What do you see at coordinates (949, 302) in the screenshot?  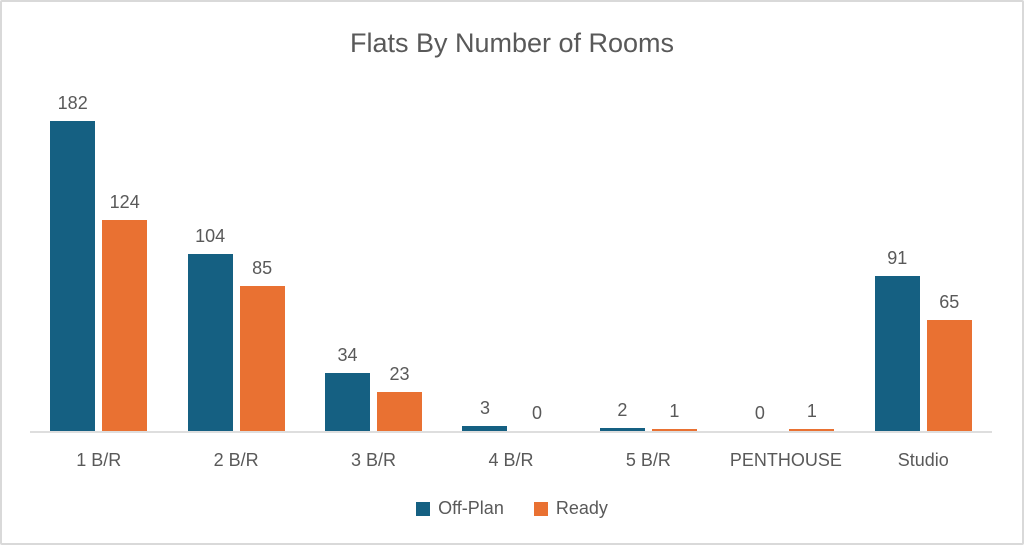 I see `value-label: 65` at bounding box center [949, 302].